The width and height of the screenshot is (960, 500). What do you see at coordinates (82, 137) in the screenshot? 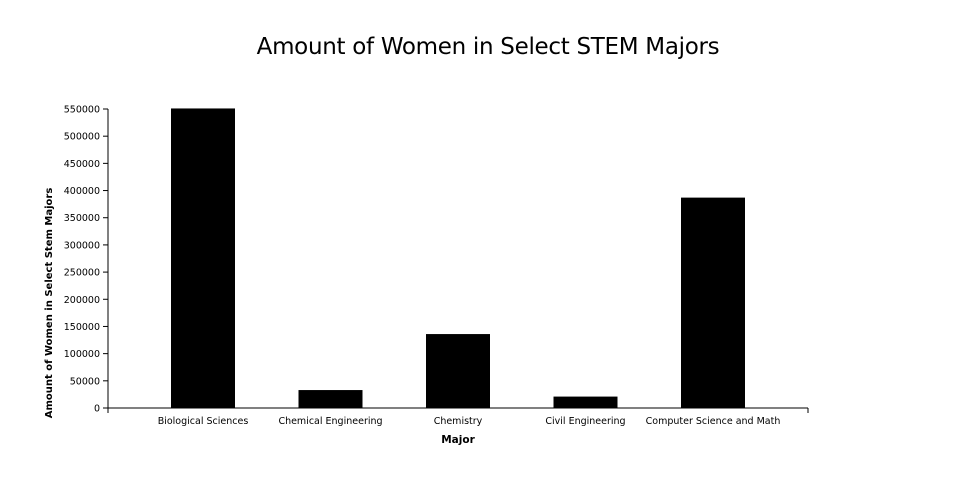
I see `y-tick-label: 500000` at bounding box center [82, 137].